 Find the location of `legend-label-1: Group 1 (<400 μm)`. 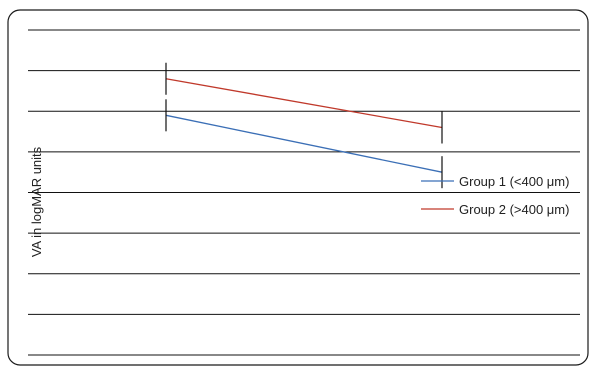

legend-label-1: Group 1 (<400 μm) is located at coordinates (514, 181).